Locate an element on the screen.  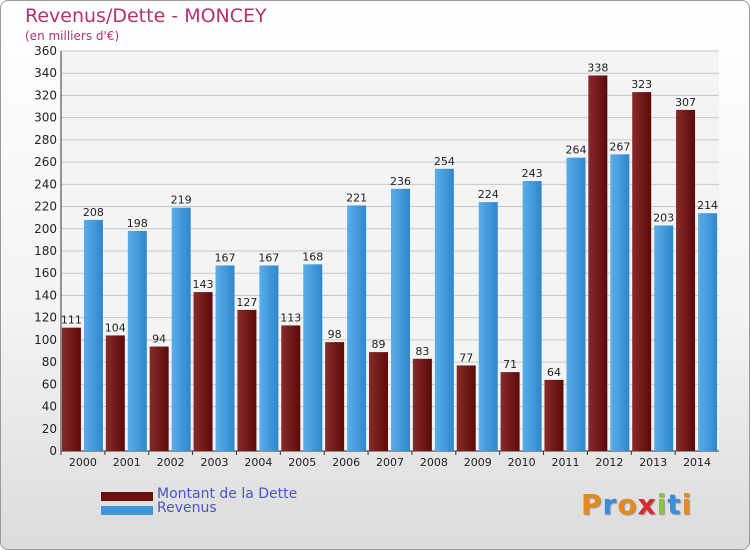
legend-swatch-dette is located at coordinates (127, 496).